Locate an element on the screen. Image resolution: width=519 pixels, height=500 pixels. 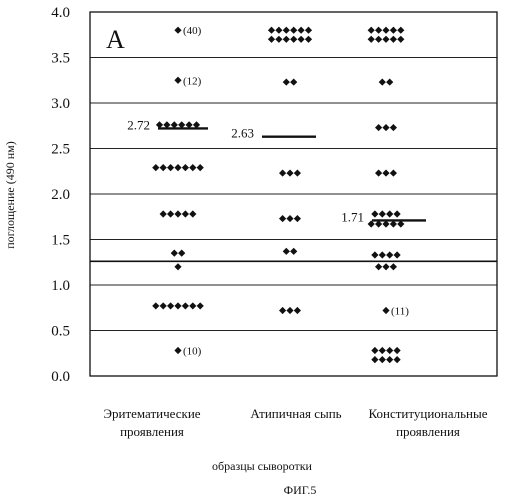
point-annotation: (10) is located at coordinates (192, 352).